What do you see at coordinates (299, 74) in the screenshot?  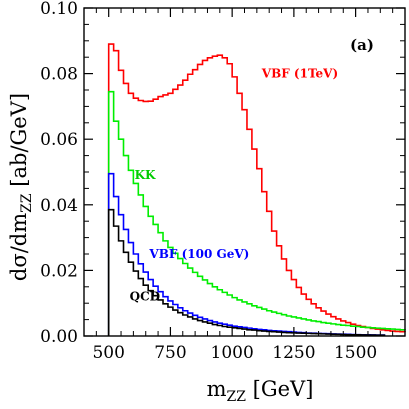 I see `series-label-0: VBF (1TeV)` at bounding box center [299, 74].